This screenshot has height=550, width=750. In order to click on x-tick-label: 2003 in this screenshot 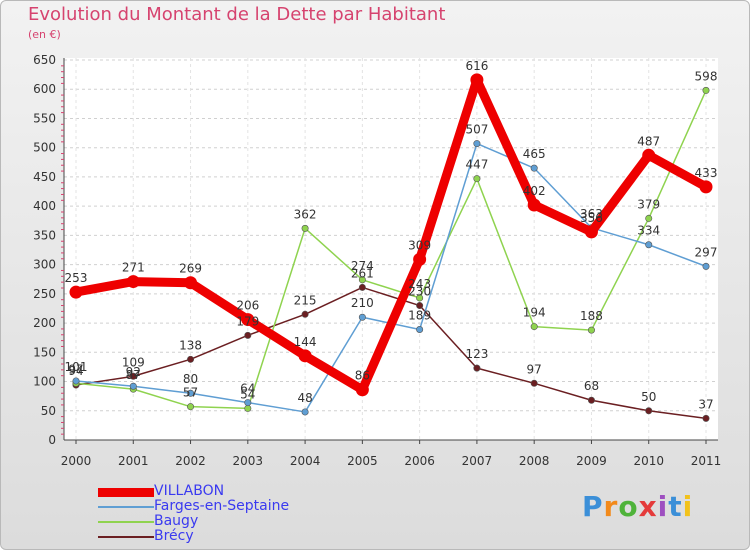, I will do `click(248, 461)`.